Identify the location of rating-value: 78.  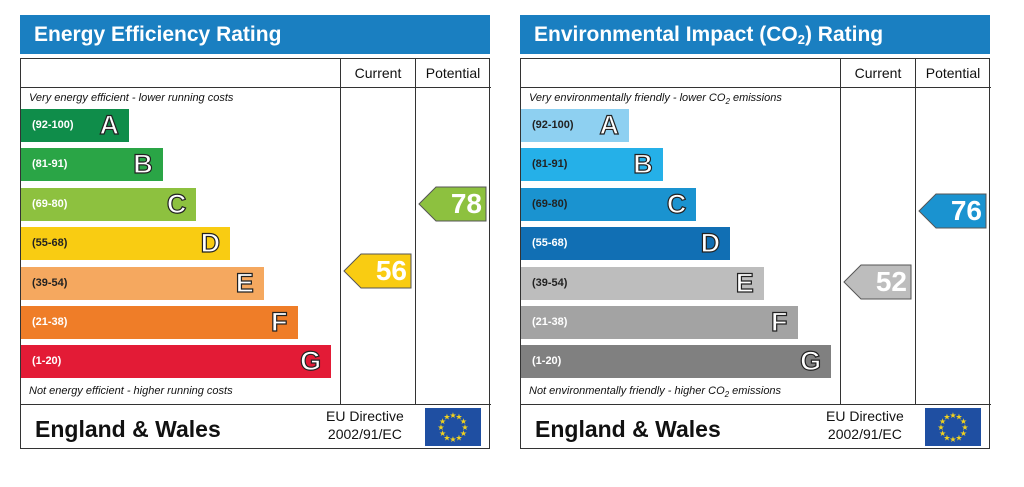
(466, 204).